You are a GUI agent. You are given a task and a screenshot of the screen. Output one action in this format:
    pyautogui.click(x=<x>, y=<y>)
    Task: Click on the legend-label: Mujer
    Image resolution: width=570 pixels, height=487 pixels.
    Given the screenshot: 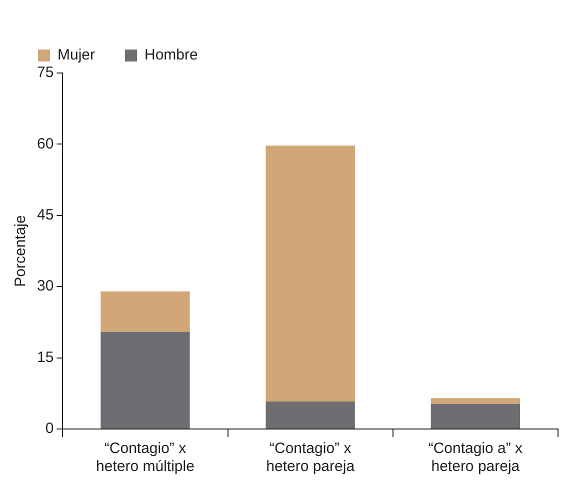 What is the action you would take?
    pyautogui.click(x=77, y=55)
    